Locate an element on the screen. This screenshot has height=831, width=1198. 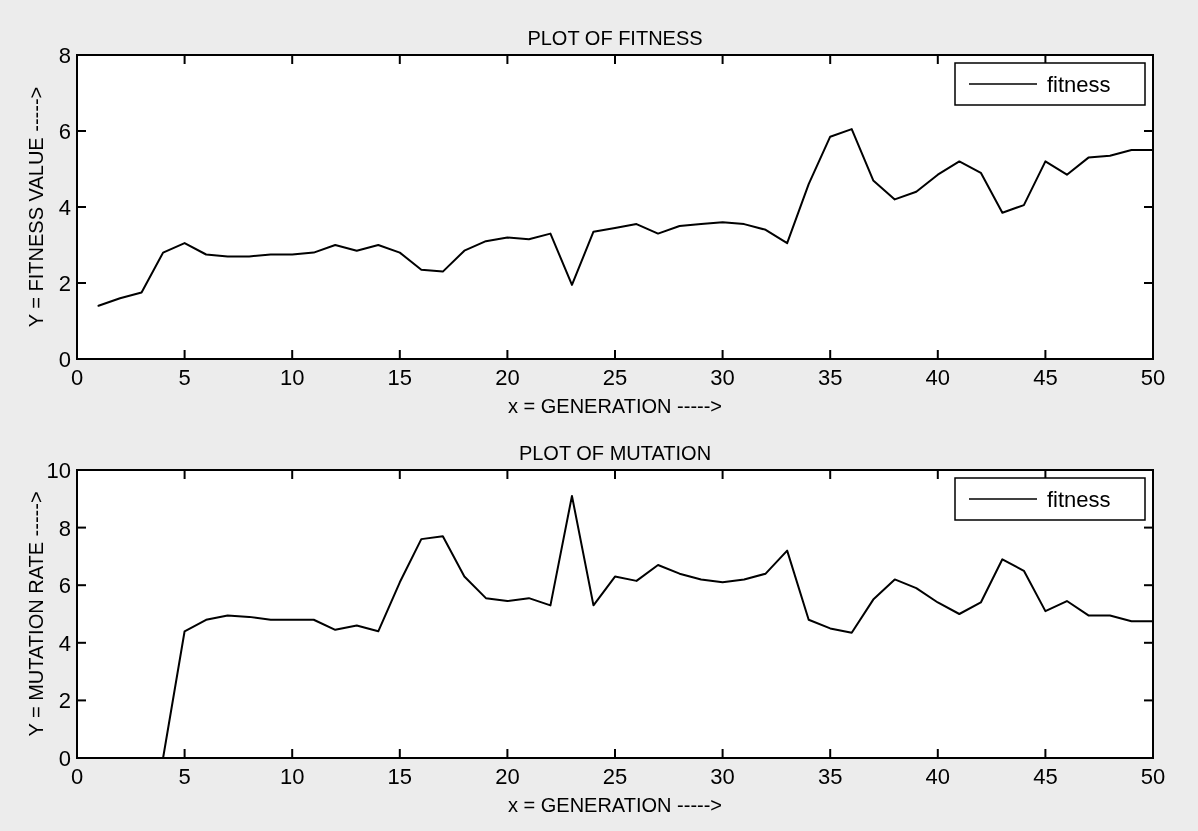
chart-title: PLOT OF FITNESS is located at coordinates (615, 38).